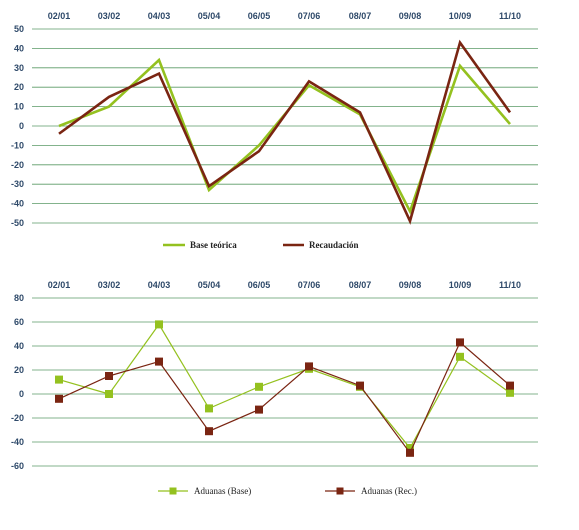  I want to click on y-tick-label: 60, so click(19, 322).